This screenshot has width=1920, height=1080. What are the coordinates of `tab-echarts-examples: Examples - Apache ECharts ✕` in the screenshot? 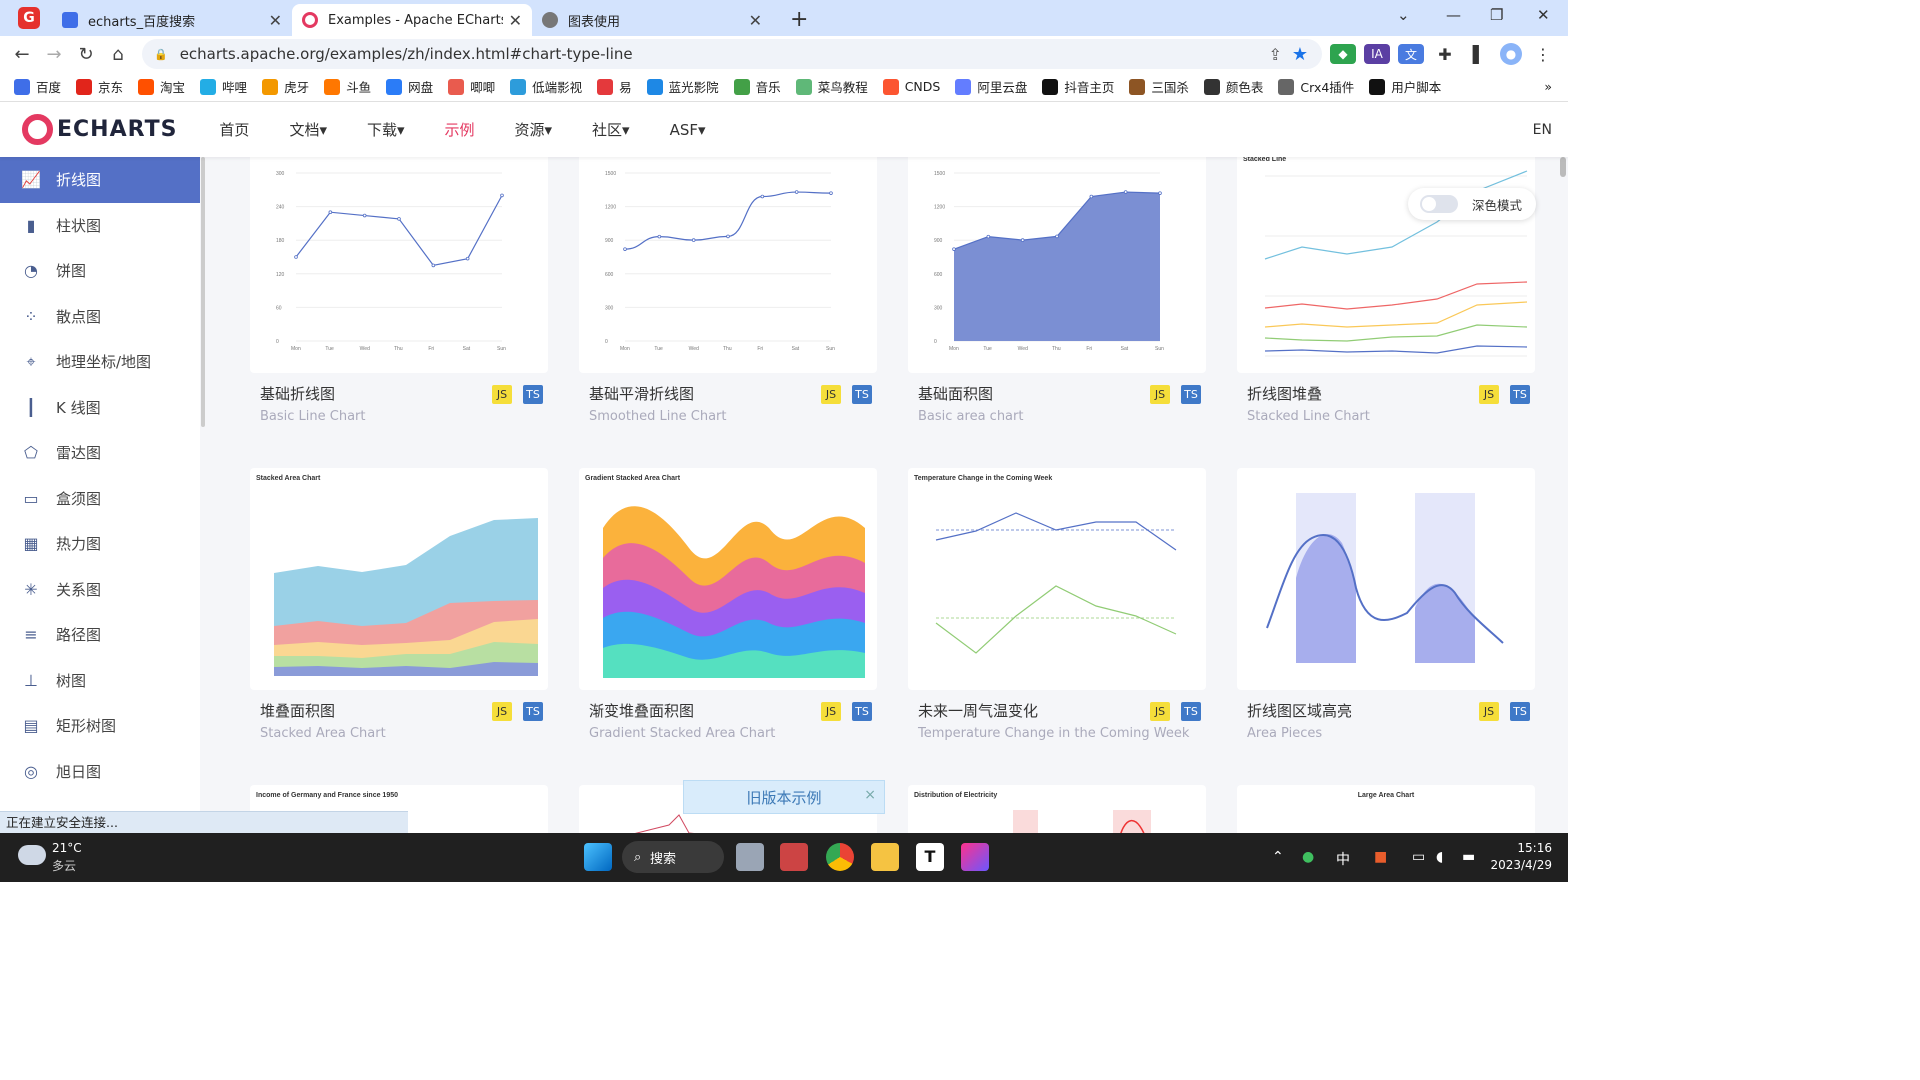 It's located at (412, 20).